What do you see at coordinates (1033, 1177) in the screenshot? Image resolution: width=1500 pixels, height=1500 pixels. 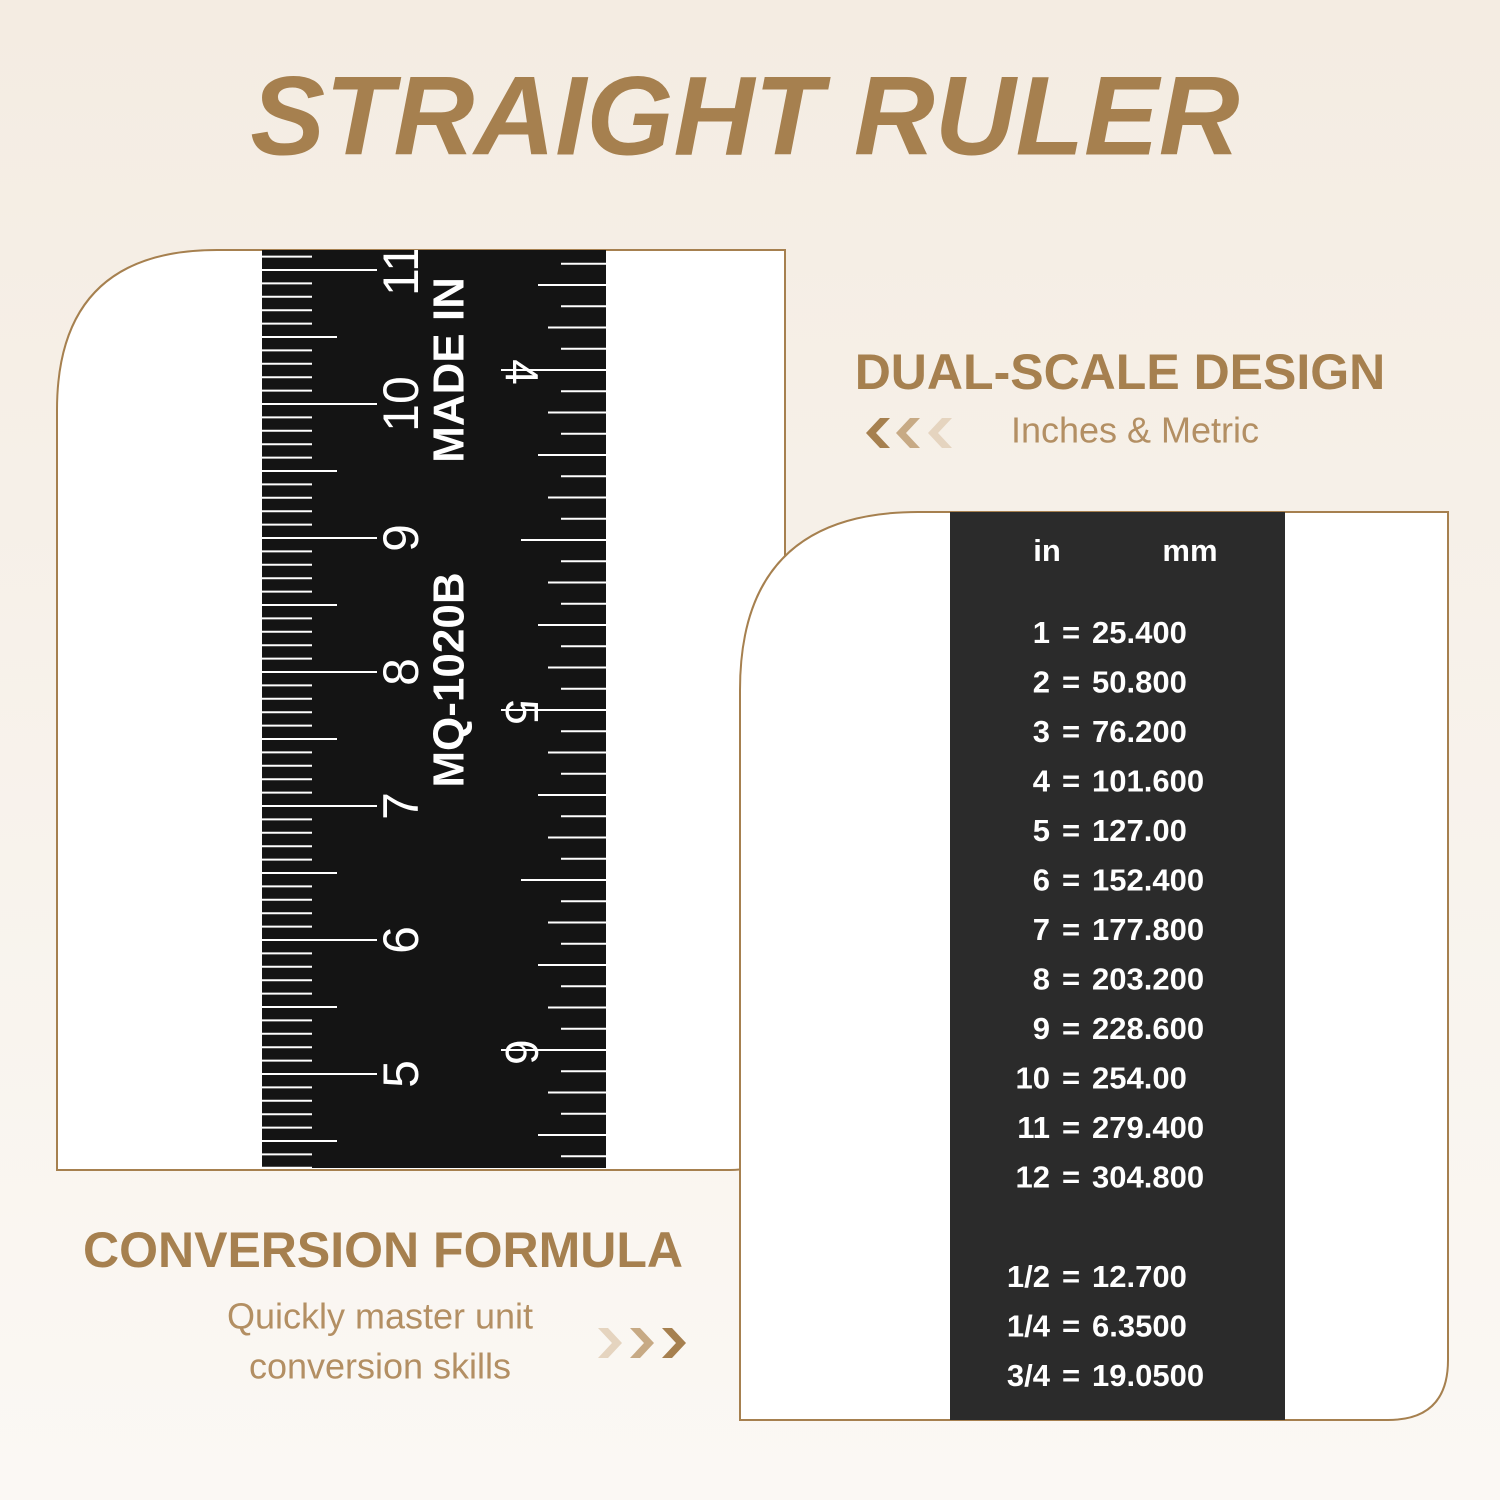 I see `inch-value: 12` at bounding box center [1033, 1177].